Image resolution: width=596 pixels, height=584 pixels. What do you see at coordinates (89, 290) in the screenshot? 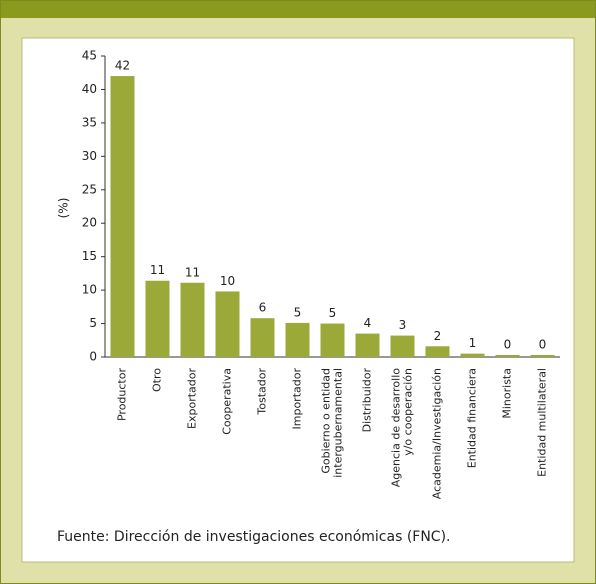
I see `y-tick-label: 10` at bounding box center [89, 290].